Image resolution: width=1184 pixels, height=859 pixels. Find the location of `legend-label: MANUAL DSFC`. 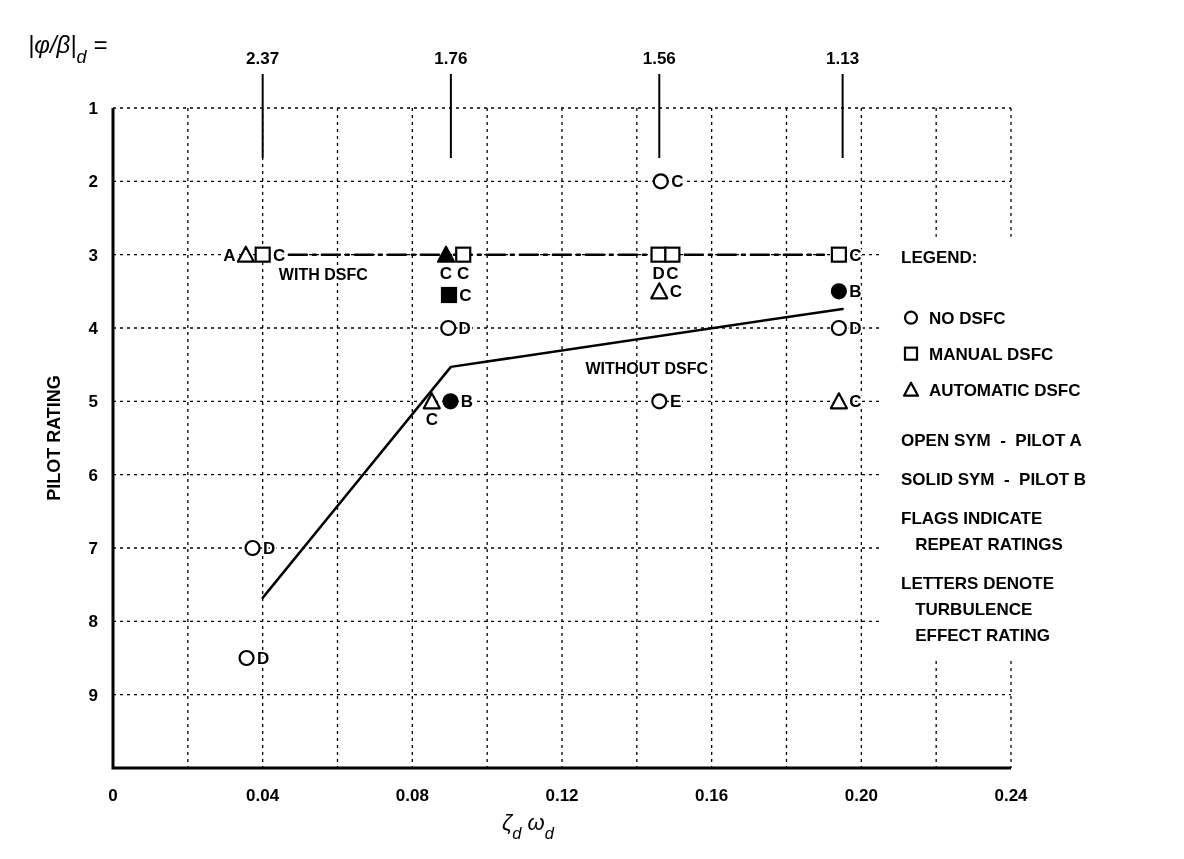

legend-label: MANUAL DSFC is located at coordinates (991, 354).